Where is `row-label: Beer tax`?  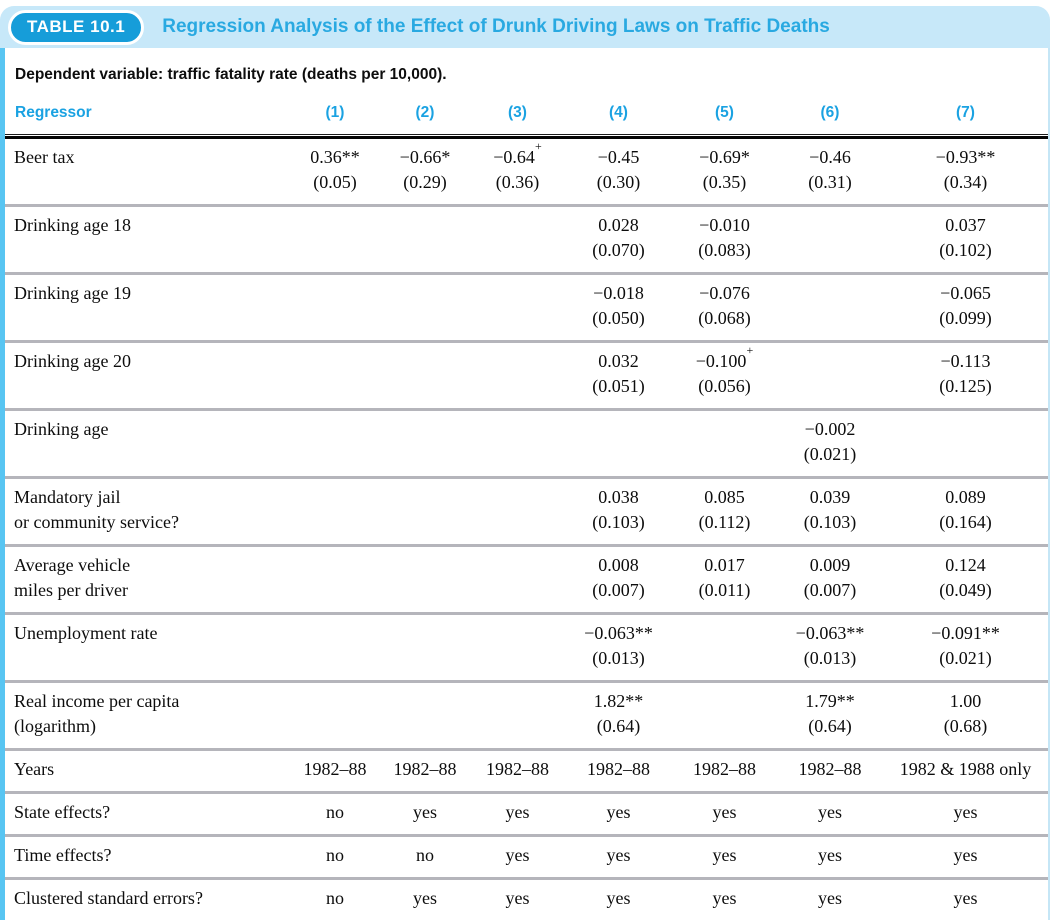
row-label: Beer tax is located at coordinates (44, 157).